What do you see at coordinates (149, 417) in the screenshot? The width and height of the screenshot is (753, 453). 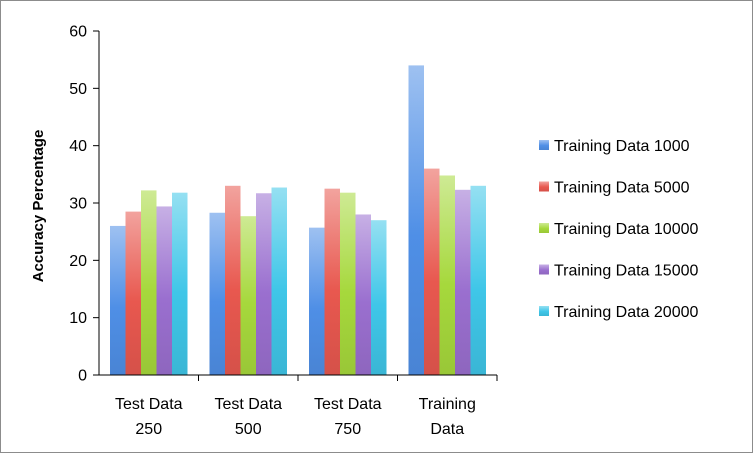 I see `x-category-label: Test Data 250` at bounding box center [149, 417].